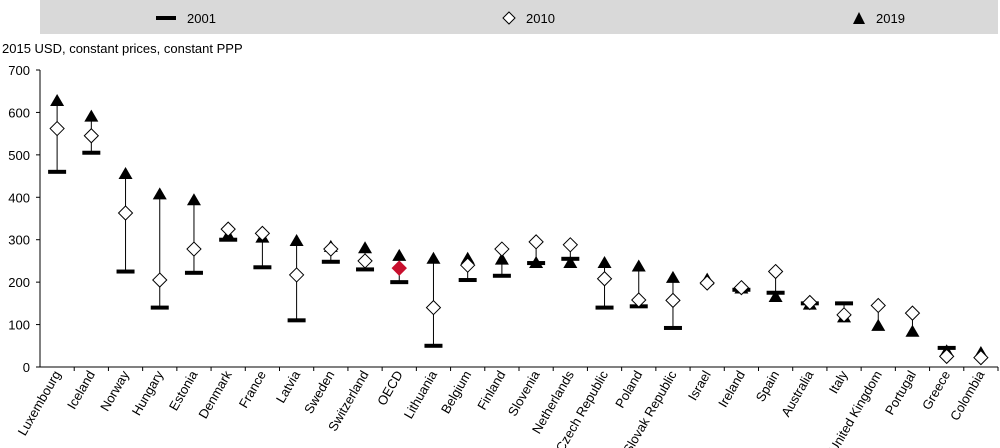 Image resolution: width=1000 pixels, height=448 pixels. What do you see at coordinates (540, 18) in the screenshot?
I see `legend-label-2010: 2010` at bounding box center [540, 18].